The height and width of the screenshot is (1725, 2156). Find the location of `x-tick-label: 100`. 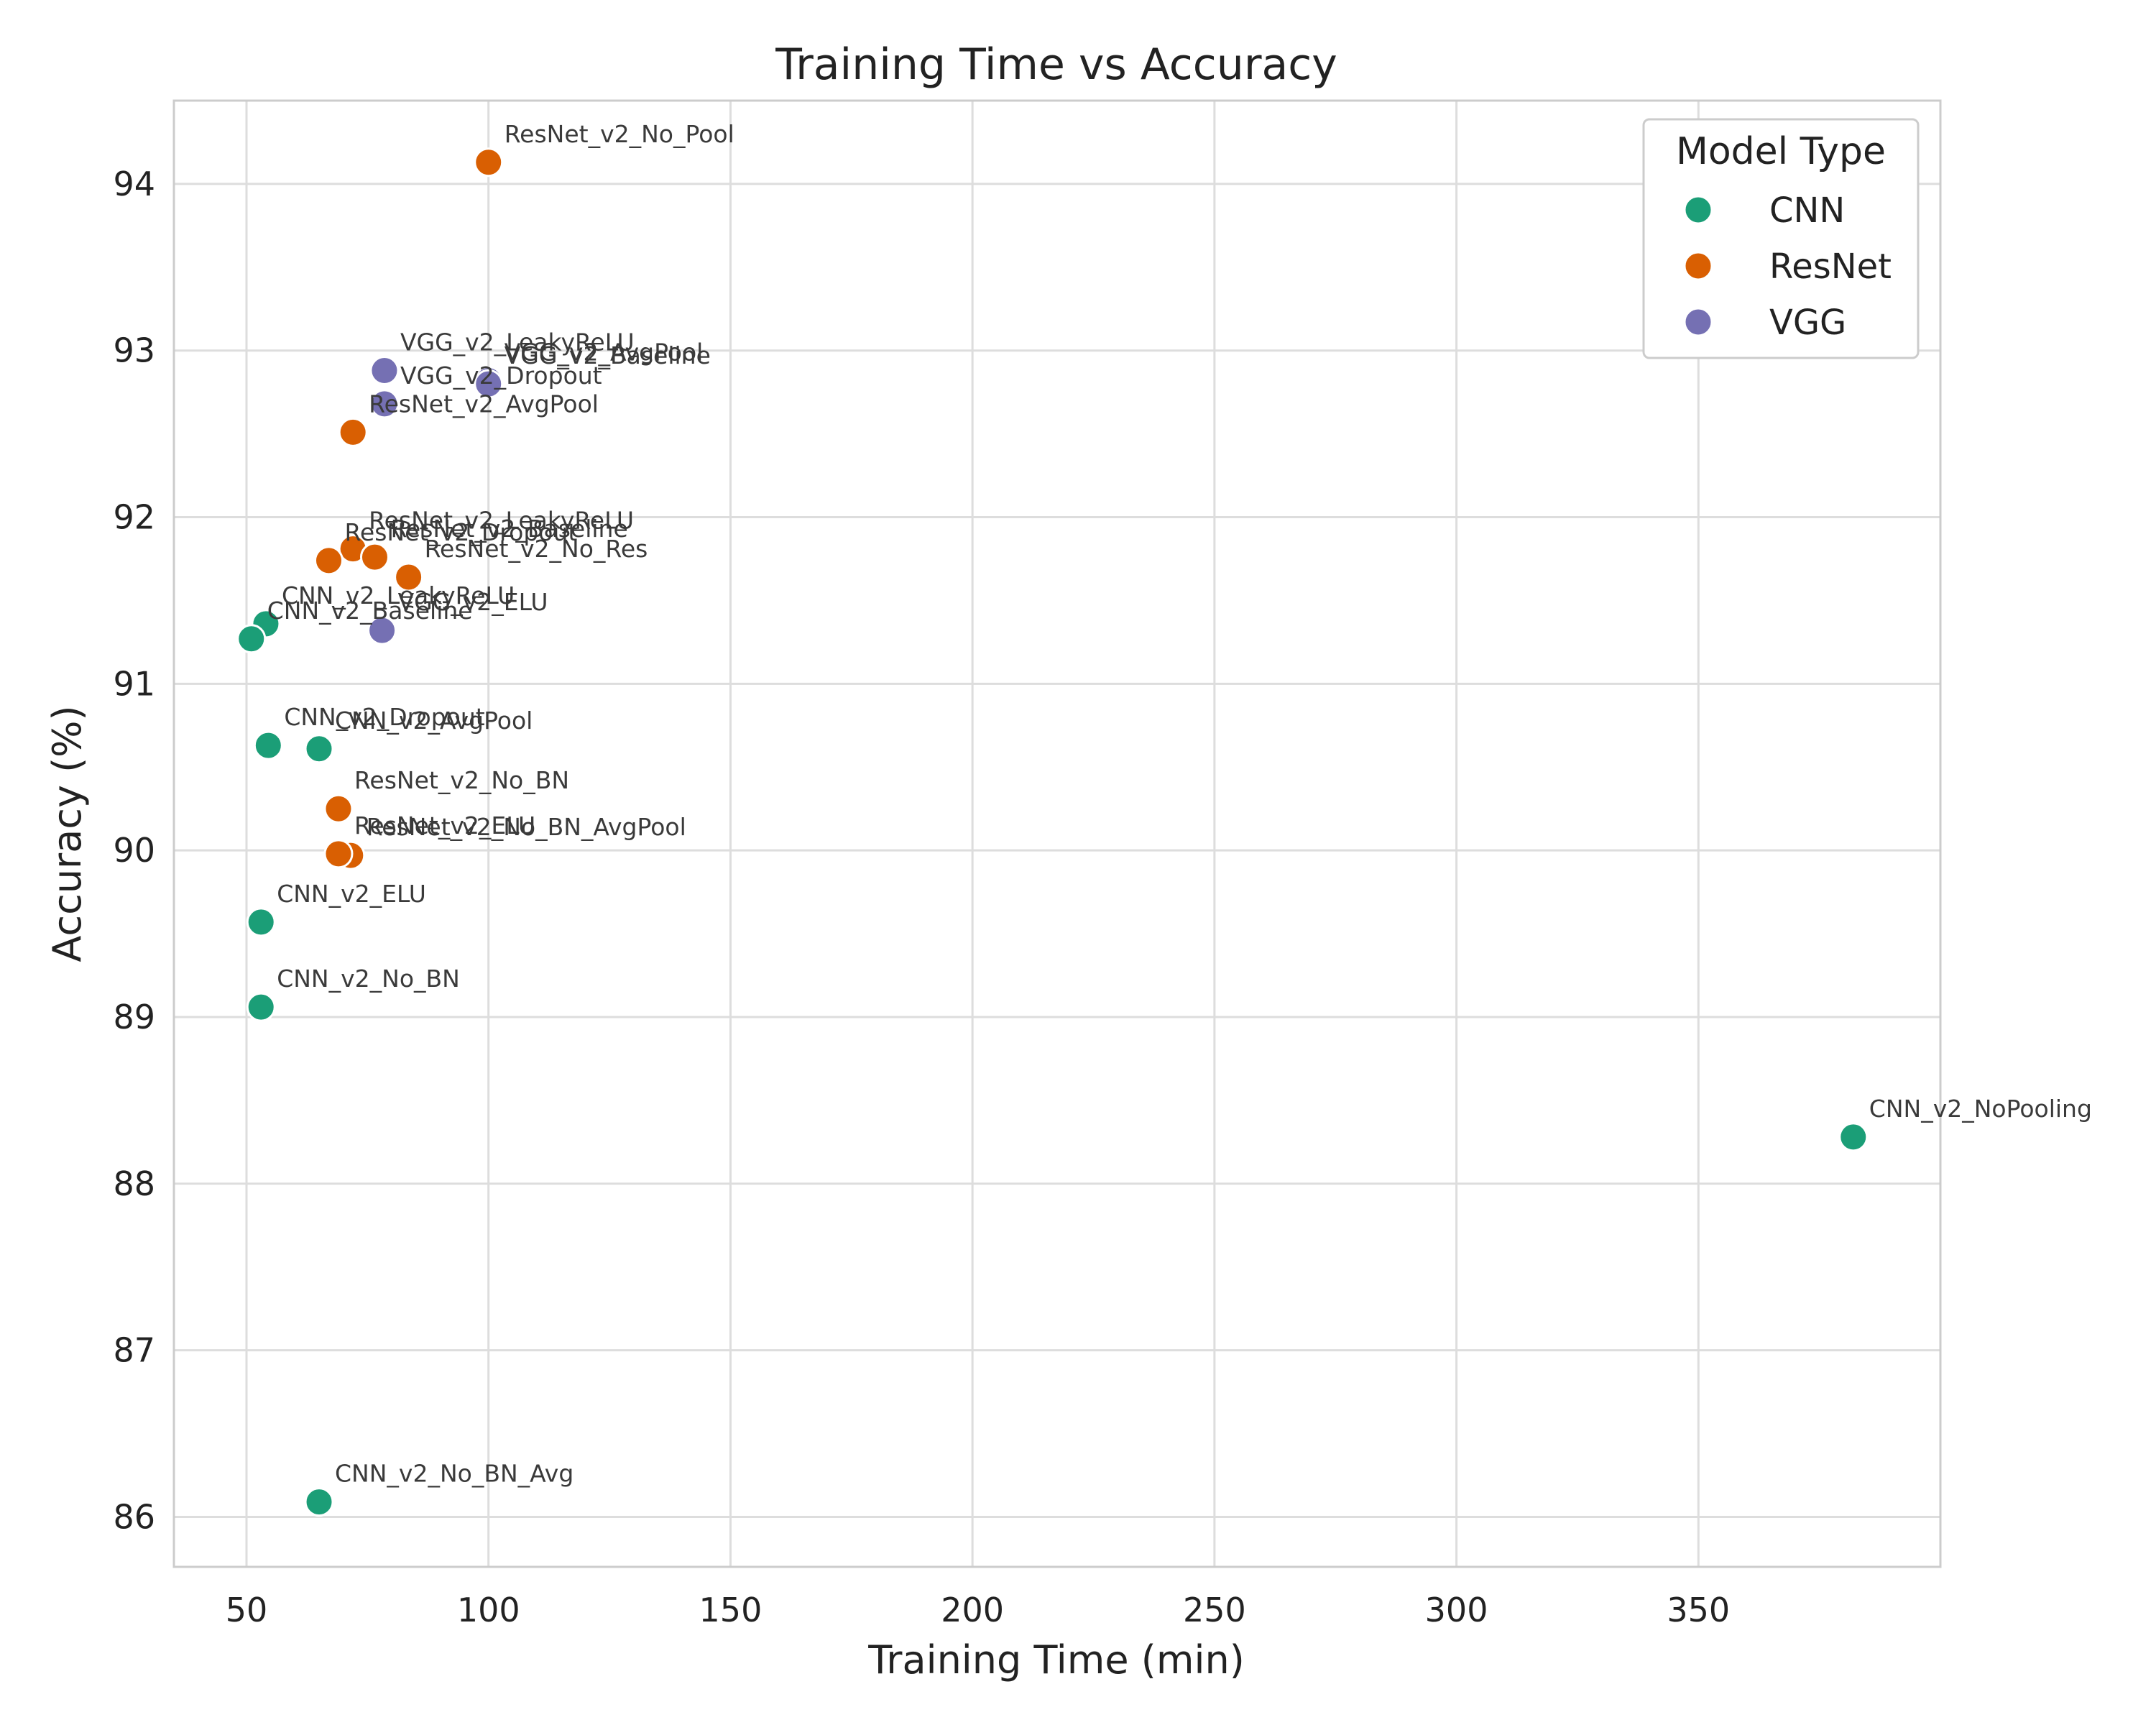

x-tick-label: 100 is located at coordinates (489, 1610).